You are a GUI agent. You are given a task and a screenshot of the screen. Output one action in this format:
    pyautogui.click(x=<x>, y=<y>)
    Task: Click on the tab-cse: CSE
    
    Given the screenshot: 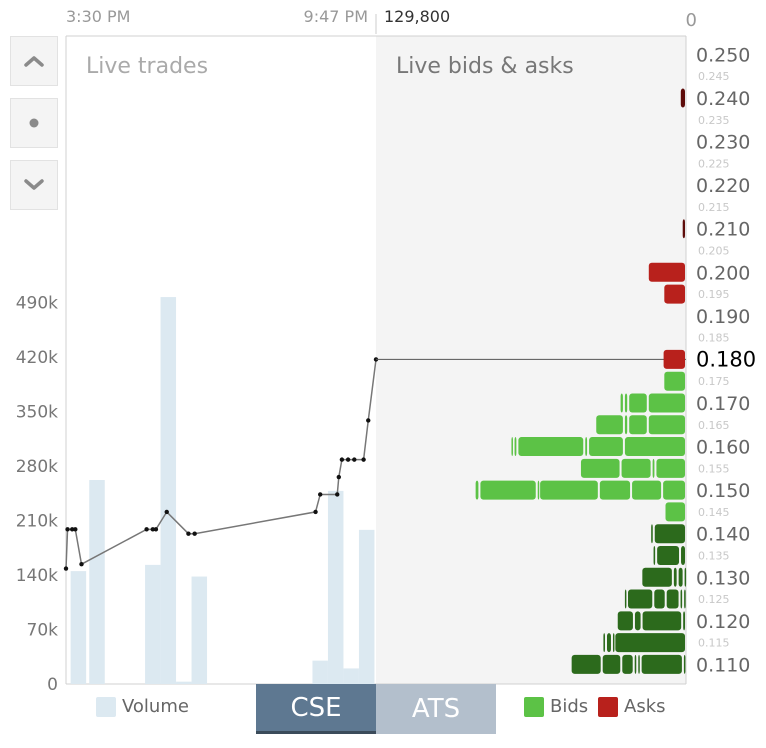 What is the action you would take?
    pyautogui.click(x=316, y=709)
    